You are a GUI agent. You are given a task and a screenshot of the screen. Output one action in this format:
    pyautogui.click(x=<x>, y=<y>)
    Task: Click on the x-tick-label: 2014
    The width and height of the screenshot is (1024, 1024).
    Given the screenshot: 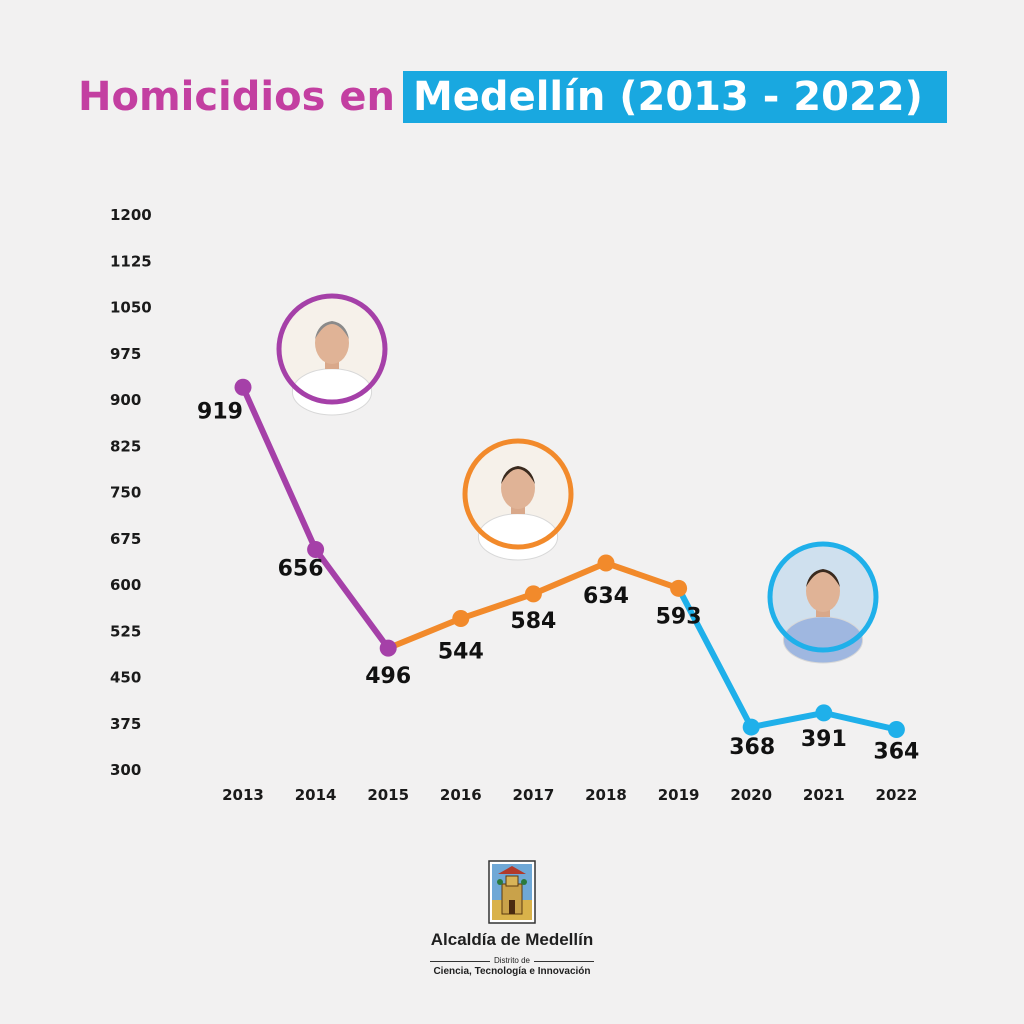 What is the action you would take?
    pyautogui.click(x=316, y=795)
    